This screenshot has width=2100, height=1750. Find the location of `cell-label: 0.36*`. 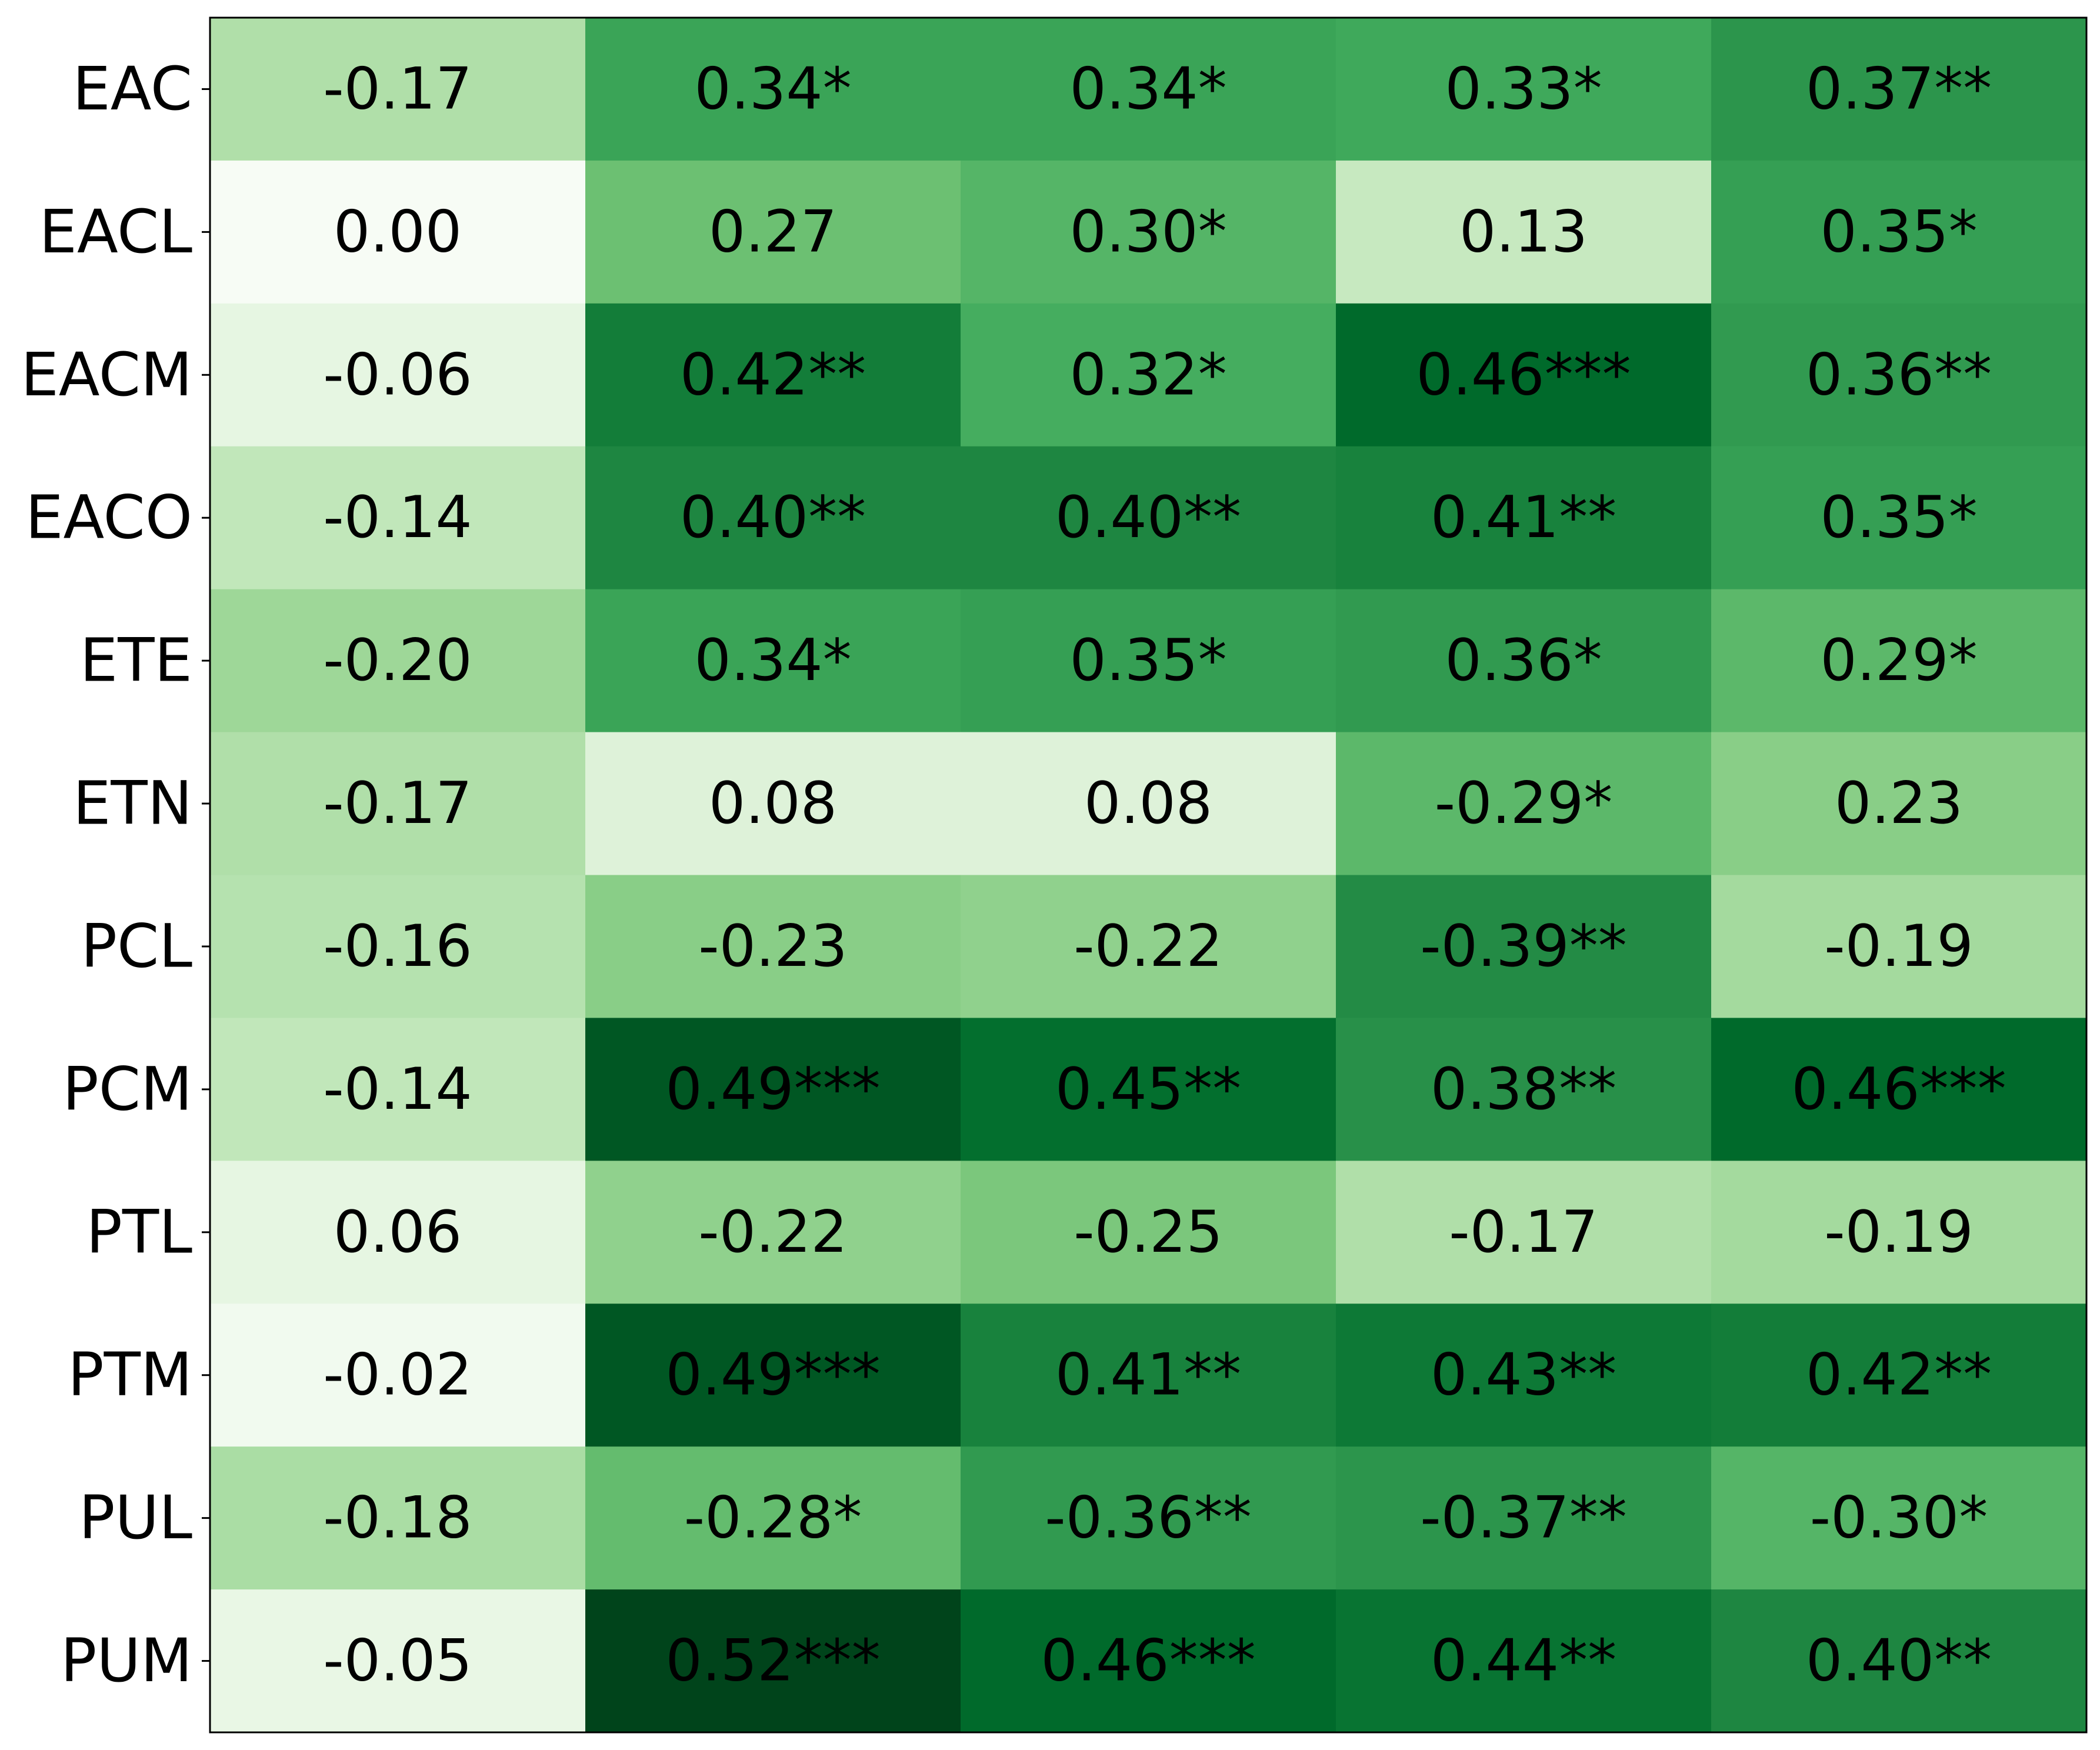

cell-label: 0.36* is located at coordinates (1523, 660).